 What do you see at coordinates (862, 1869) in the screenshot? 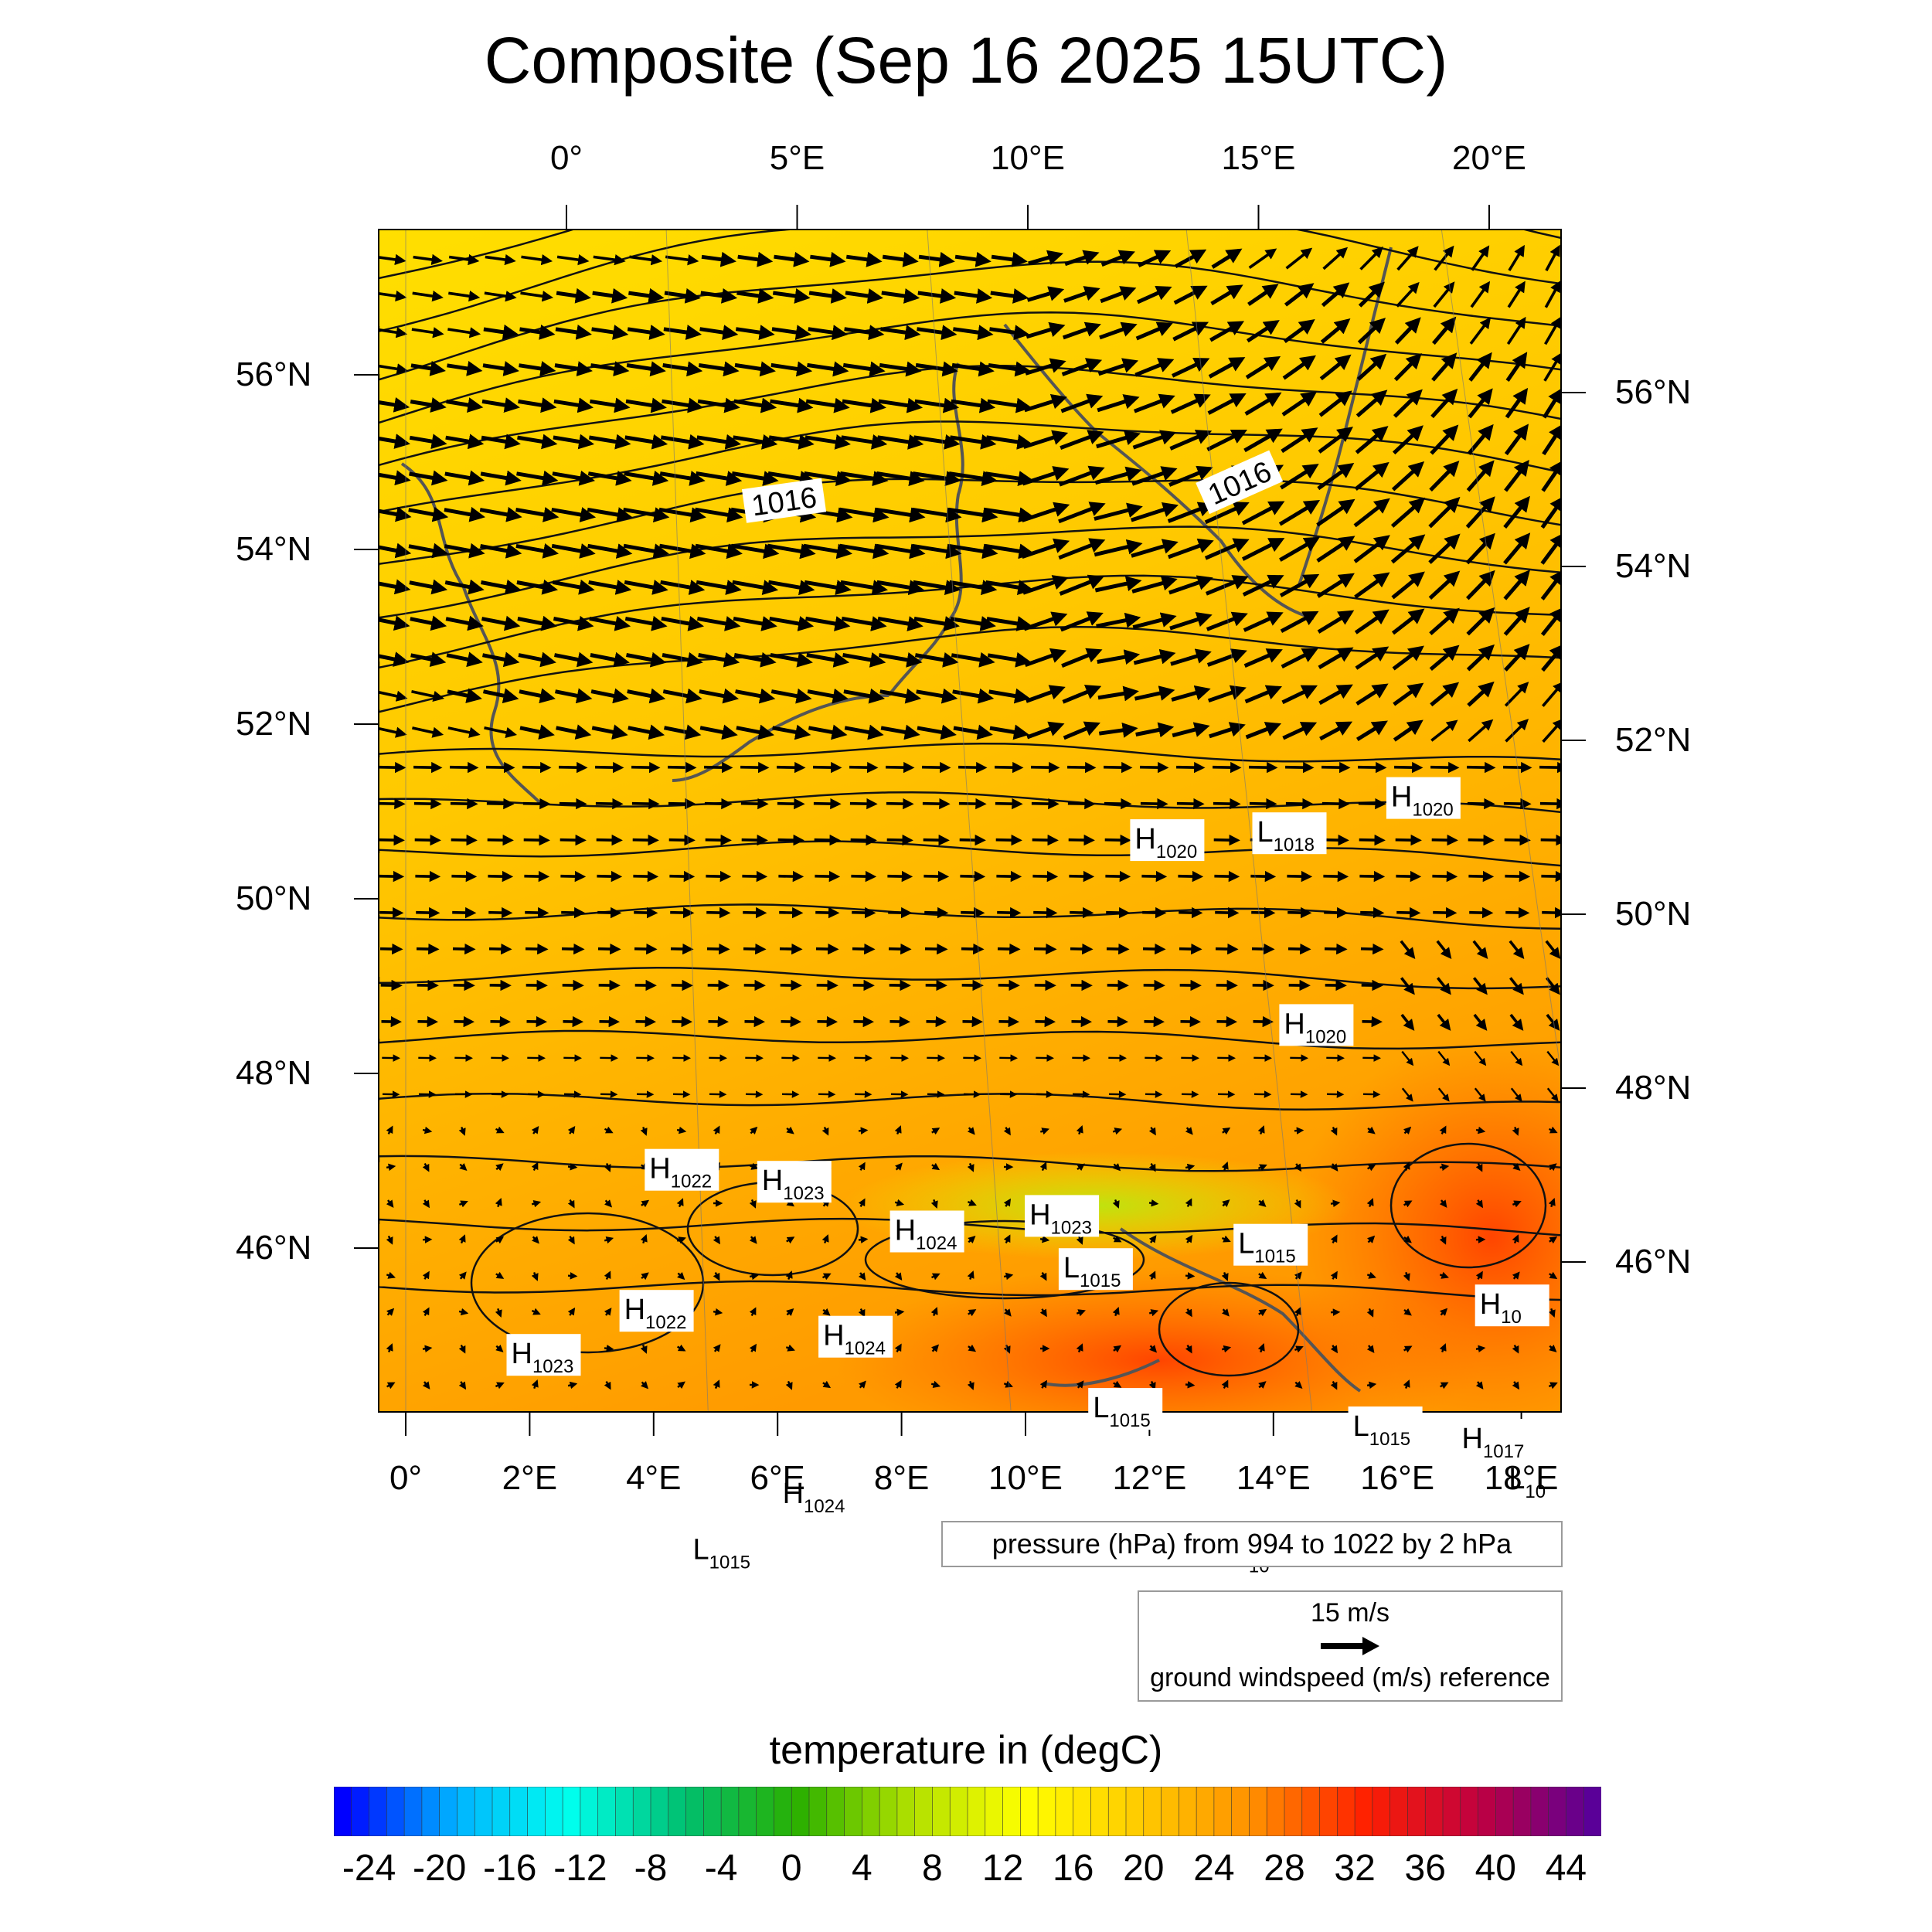
I see `colorbar-tick-label: 4` at bounding box center [862, 1869].